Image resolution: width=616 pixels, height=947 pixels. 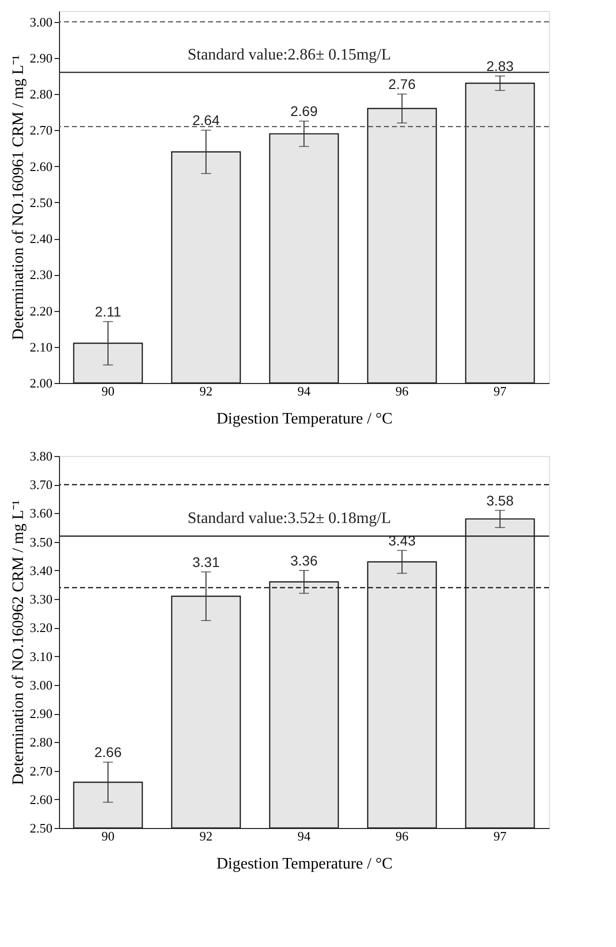 What do you see at coordinates (18, 197) in the screenshot?
I see `y-axis-title: Determination of NO.160961 CRM / mg L⁻¹` at bounding box center [18, 197].